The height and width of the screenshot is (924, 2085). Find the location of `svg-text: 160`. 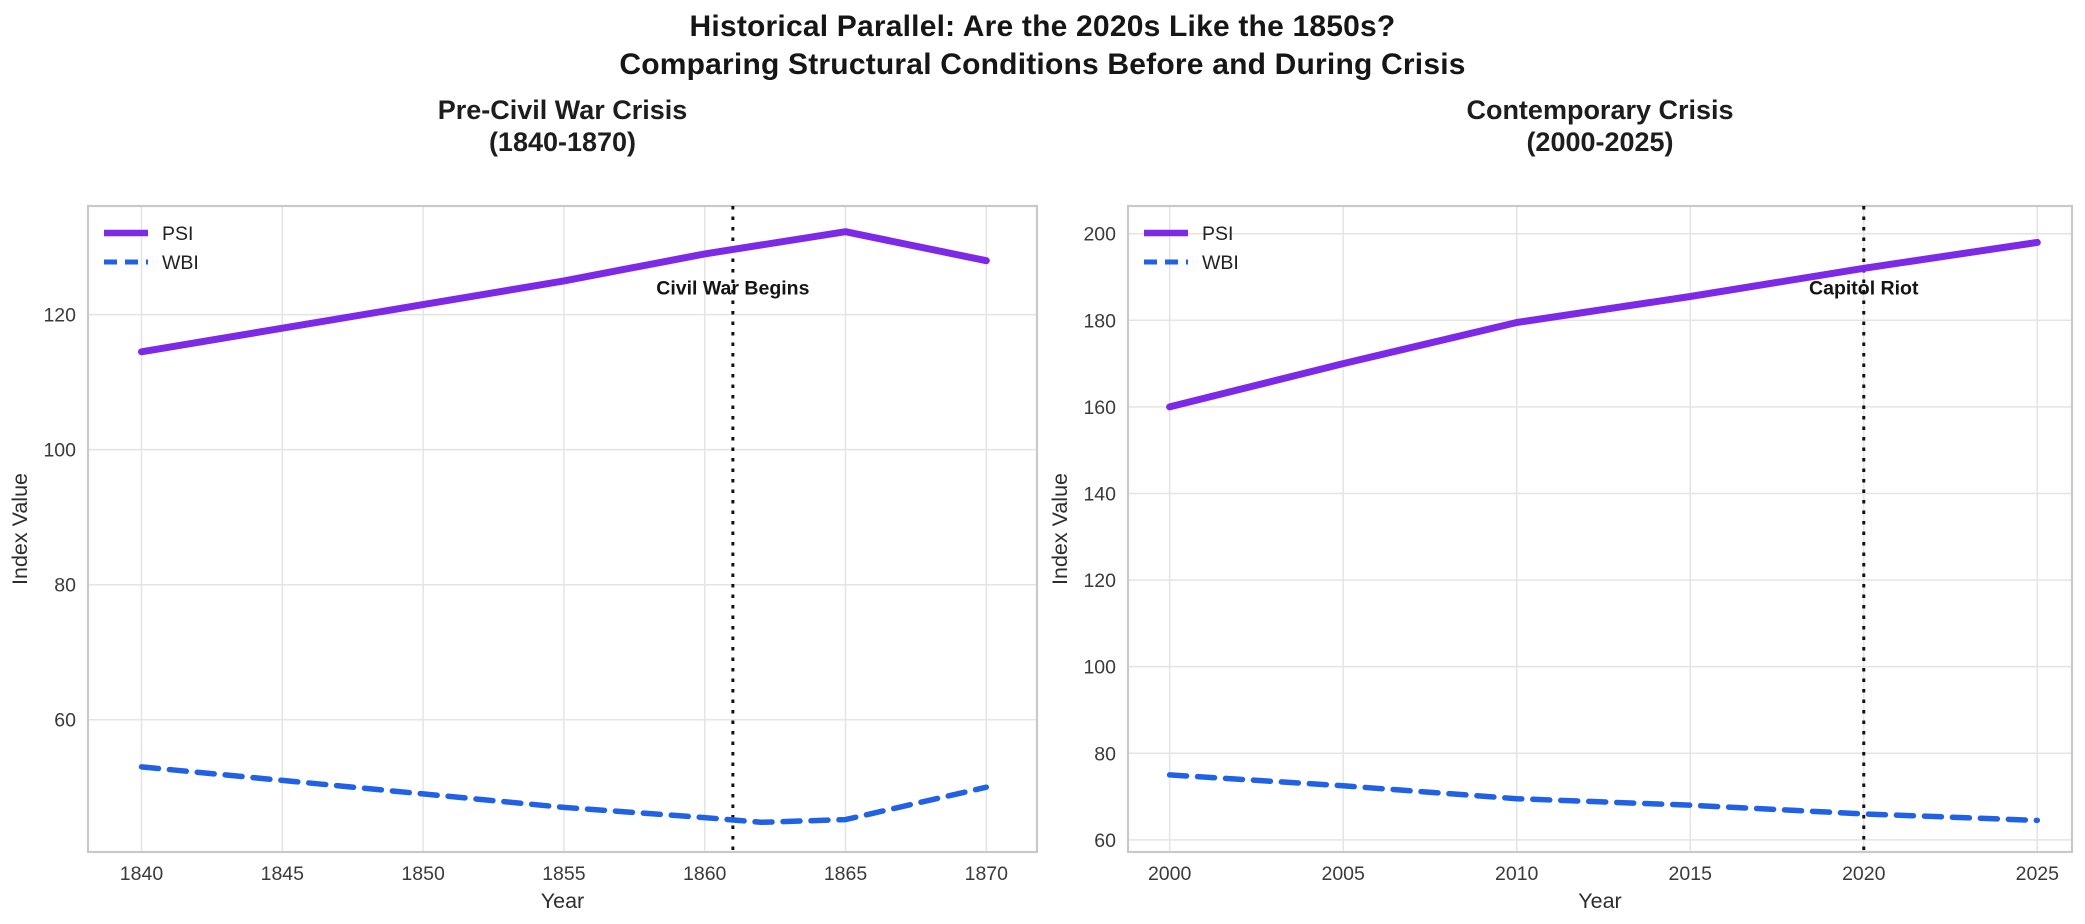

svg-text: 160 is located at coordinates (1099, 408).